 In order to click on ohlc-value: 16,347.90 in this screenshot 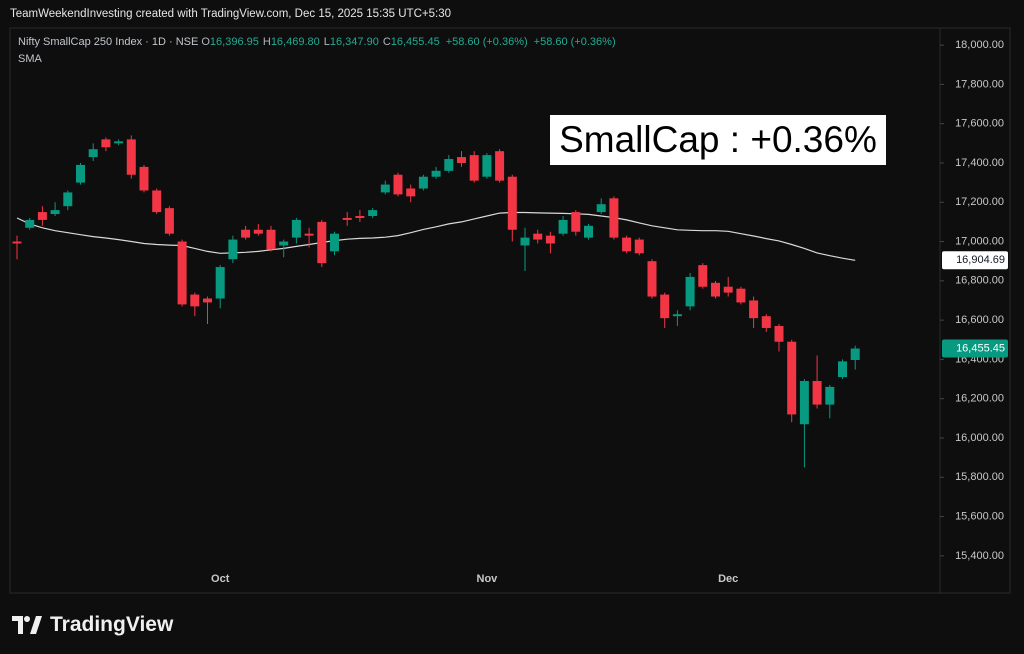, I will do `click(354, 42)`.